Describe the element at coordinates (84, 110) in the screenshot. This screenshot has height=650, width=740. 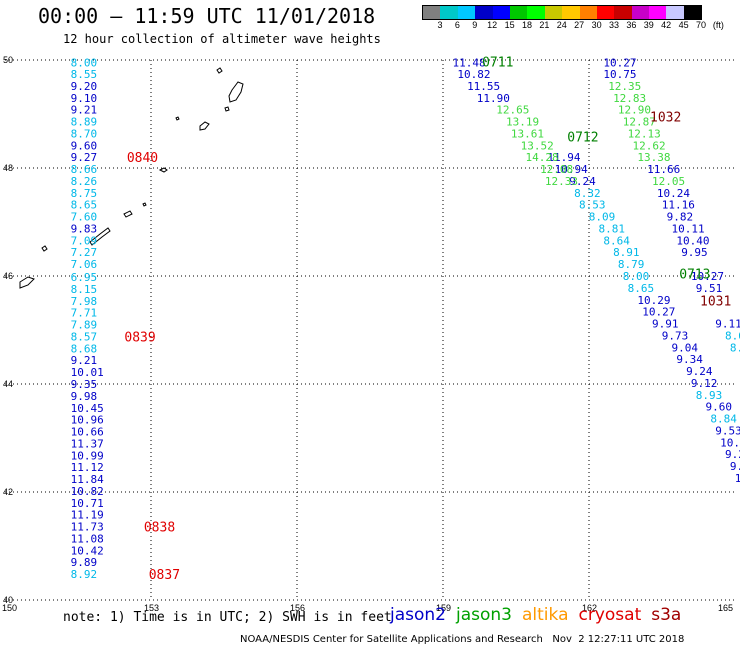
I see `wave-height-value: 9.21` at that location.